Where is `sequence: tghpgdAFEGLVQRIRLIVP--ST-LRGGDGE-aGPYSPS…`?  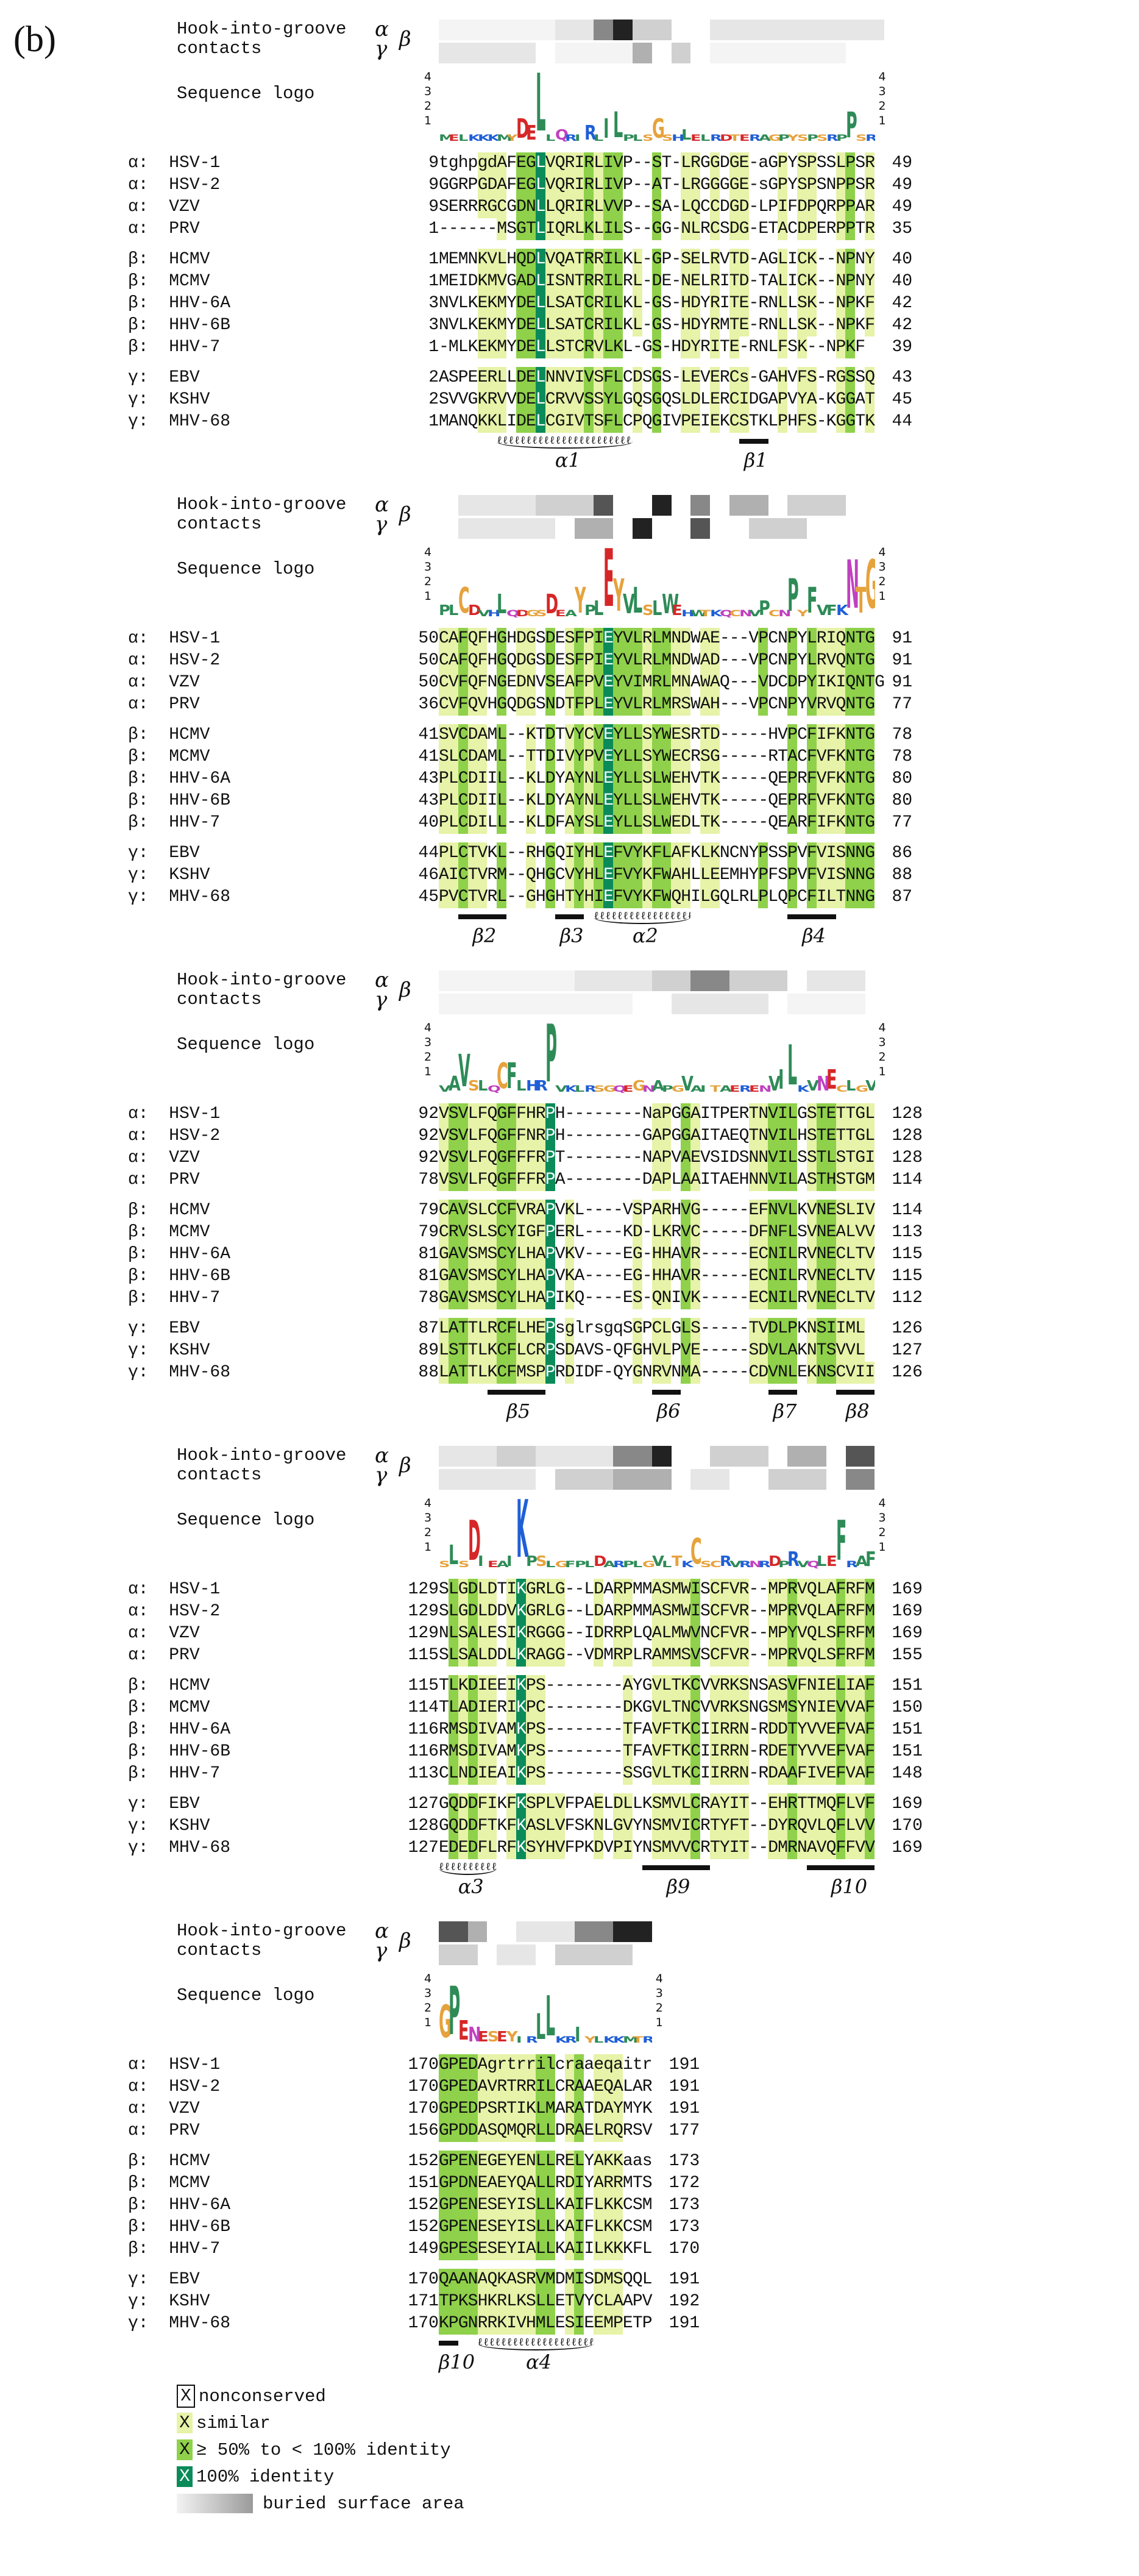
sequence: tghpgdAFEGLVQRIRLIVP--ST-LRGGDGE-aGPYSPS… is located at coordinates (657, 163).